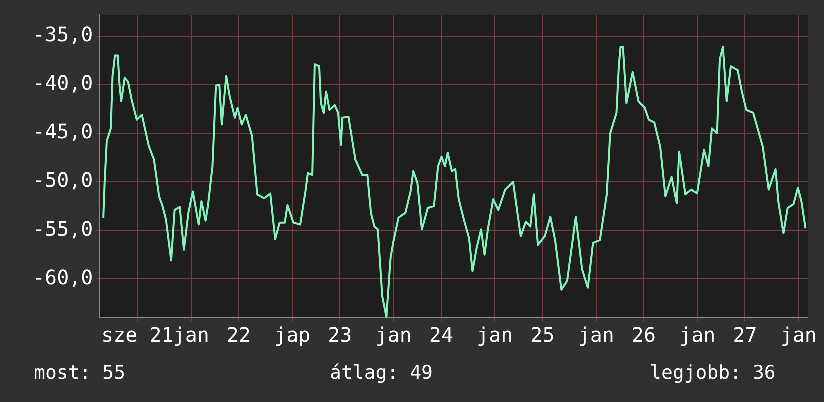 Image resolution: width=824 pixels, height=402 pixels. What do you see at coordinates (238, 335) in the screenshot?
I see `x-tick-label: 22` at bounding box center [238, 335].